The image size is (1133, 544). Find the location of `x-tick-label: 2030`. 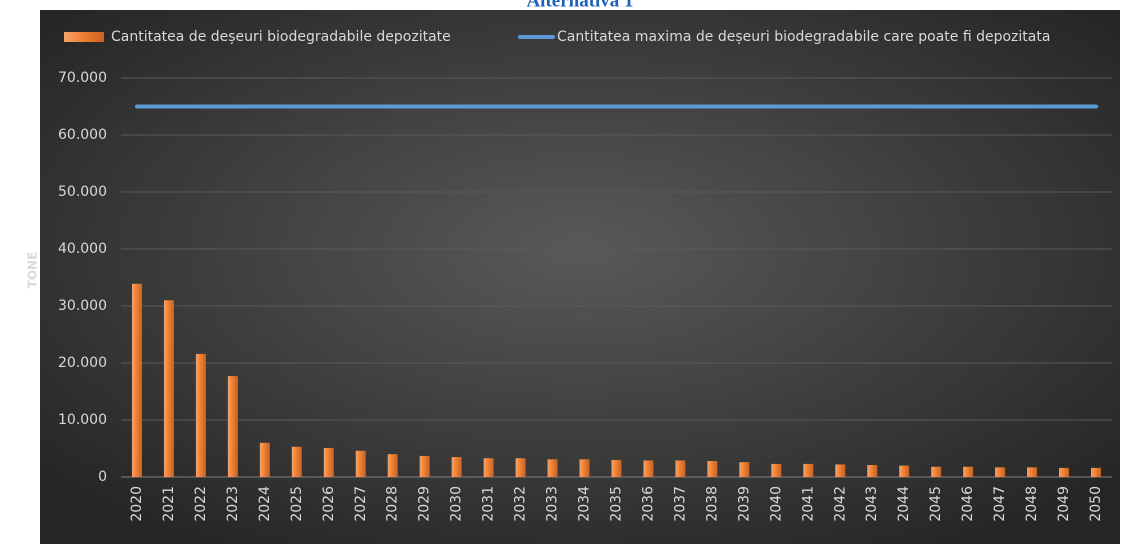

x-tick-label: 2030 is located at coordinates (457, 504).